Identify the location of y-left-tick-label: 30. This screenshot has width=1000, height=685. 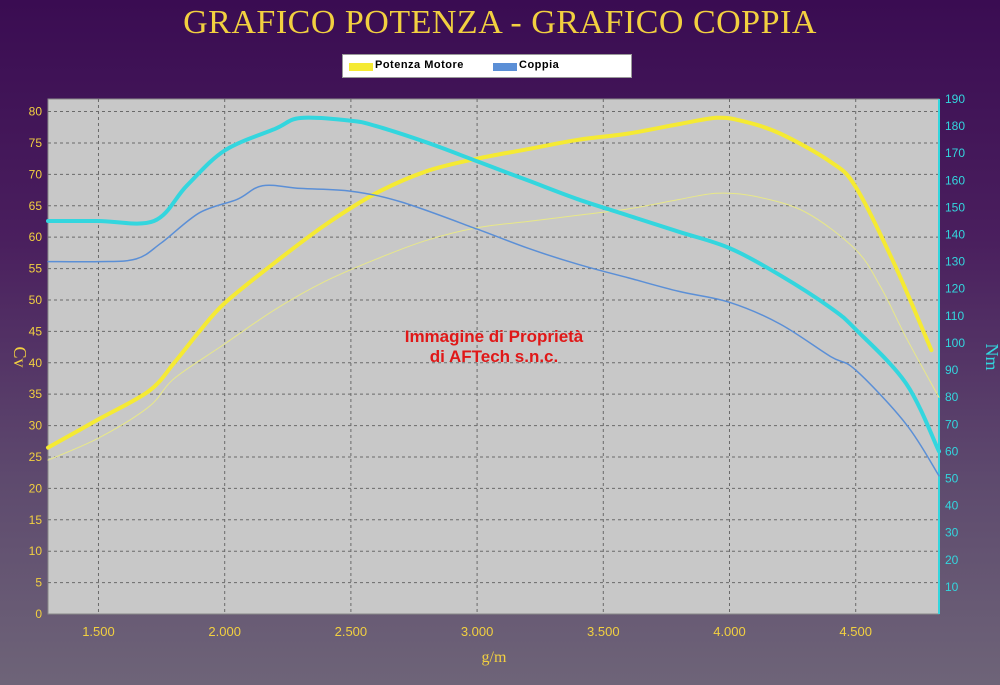
(36, 426).